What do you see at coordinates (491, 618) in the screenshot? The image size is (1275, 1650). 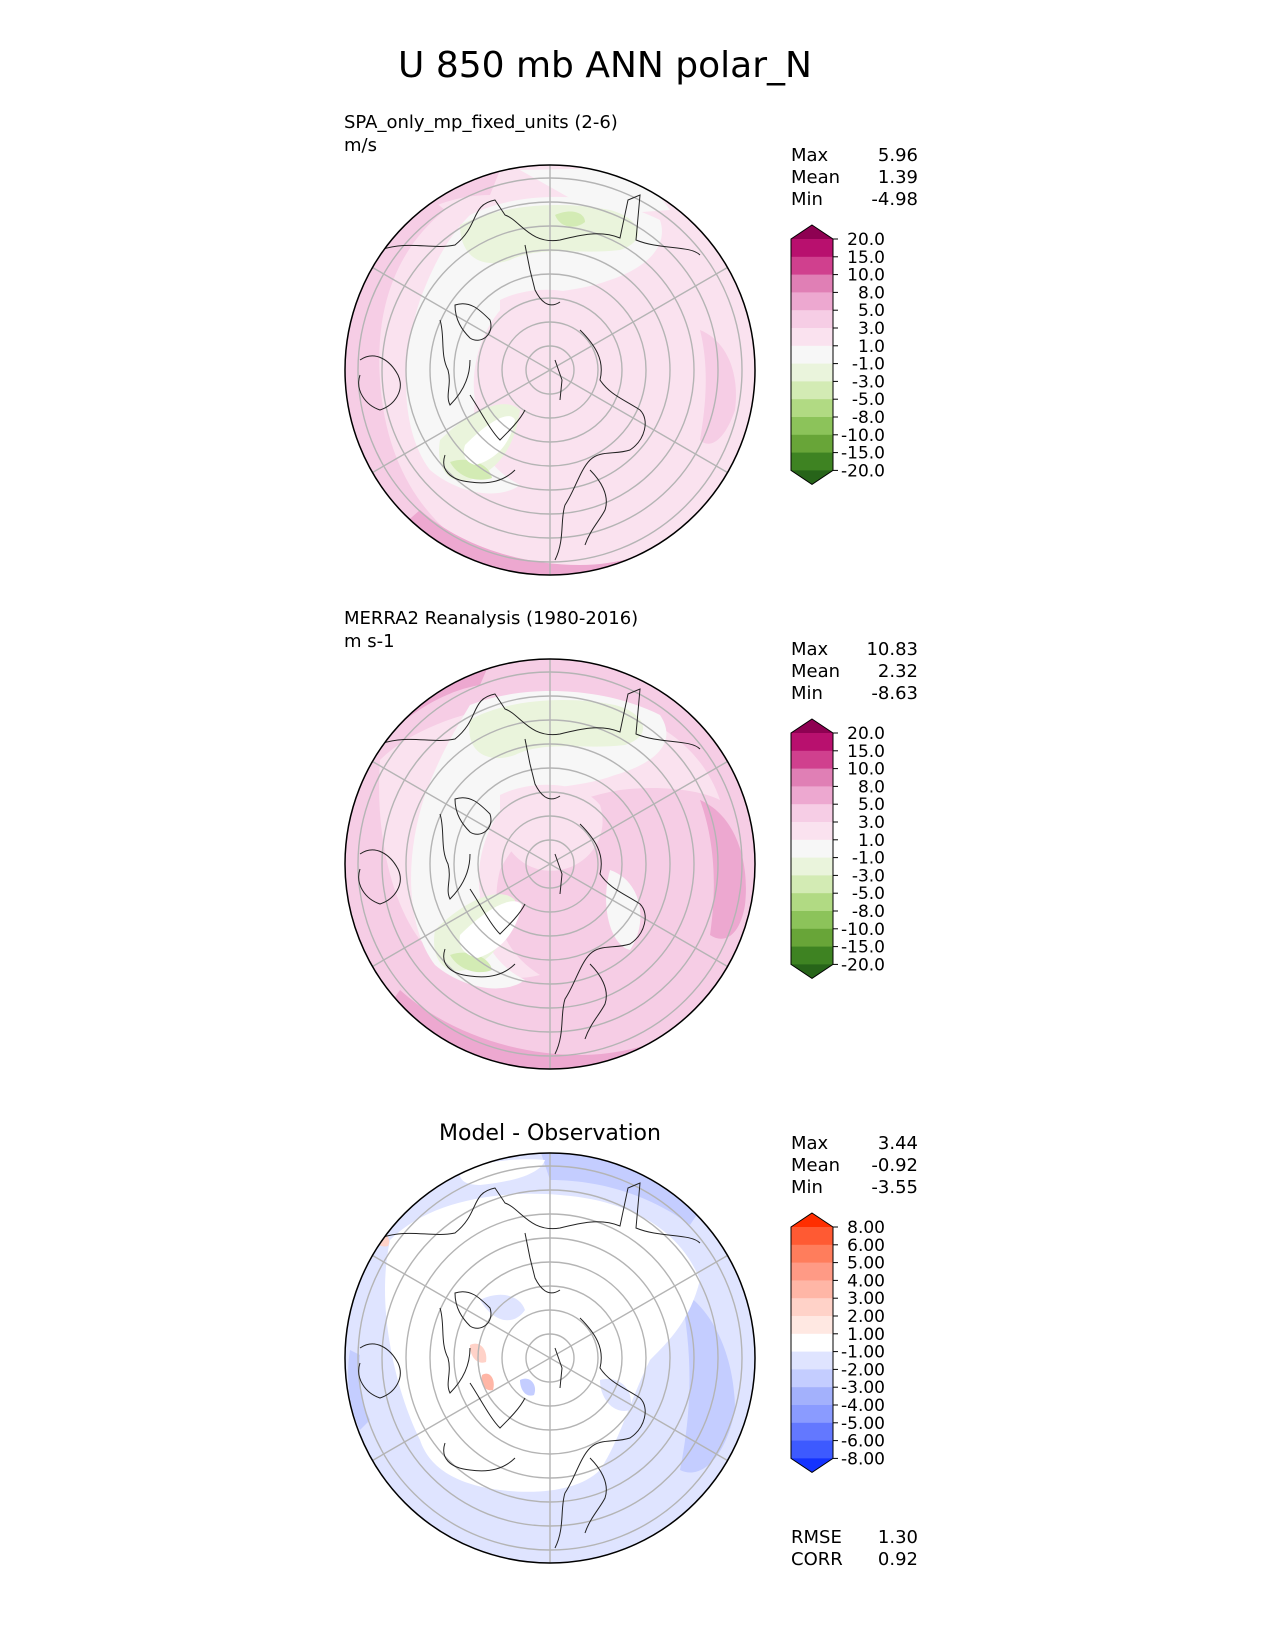 I see `panel-reference-name: MERRA2 Reanalysis (1980-2016)` at bounding box center [491, 618].